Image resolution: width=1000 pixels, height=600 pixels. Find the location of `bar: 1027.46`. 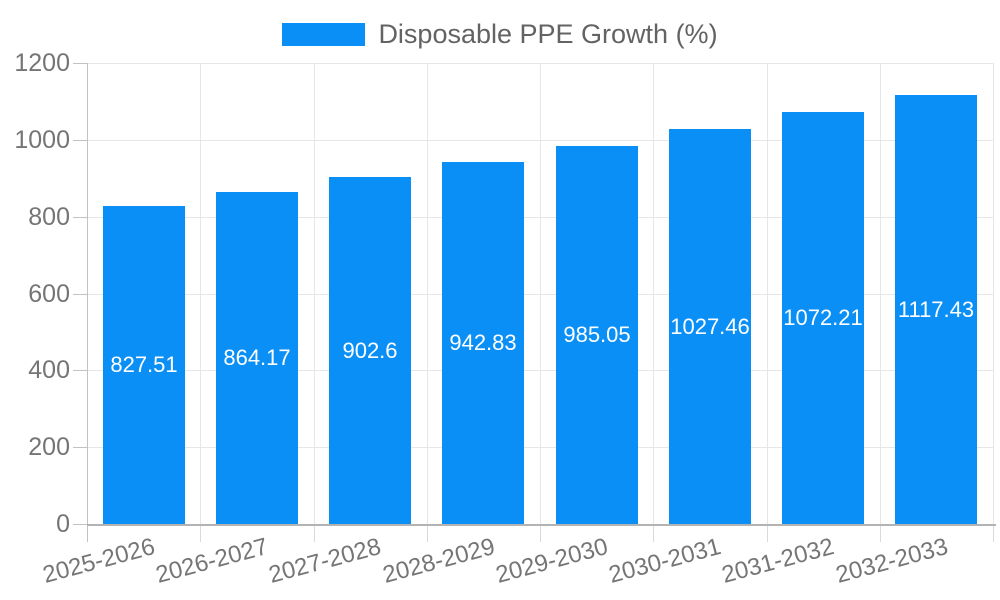

bar: 1027.46 is located at coordinates (710, 326).